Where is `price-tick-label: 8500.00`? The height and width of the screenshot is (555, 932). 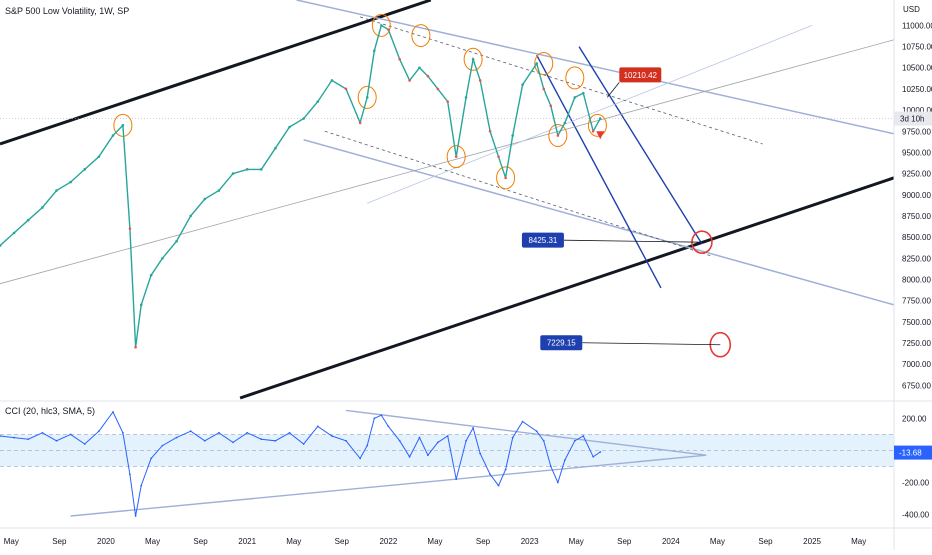
price-tick-label: 8500.00 is located at coordinates (916, 237).